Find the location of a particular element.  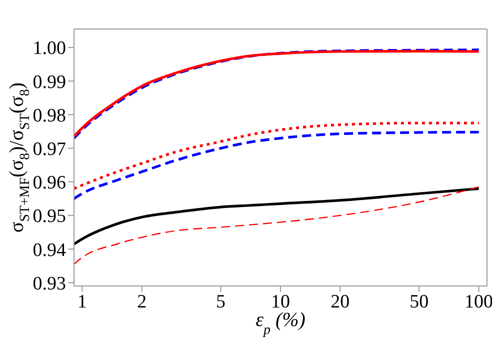

x-tick-label: 5 is located at coordinates (221, 301).